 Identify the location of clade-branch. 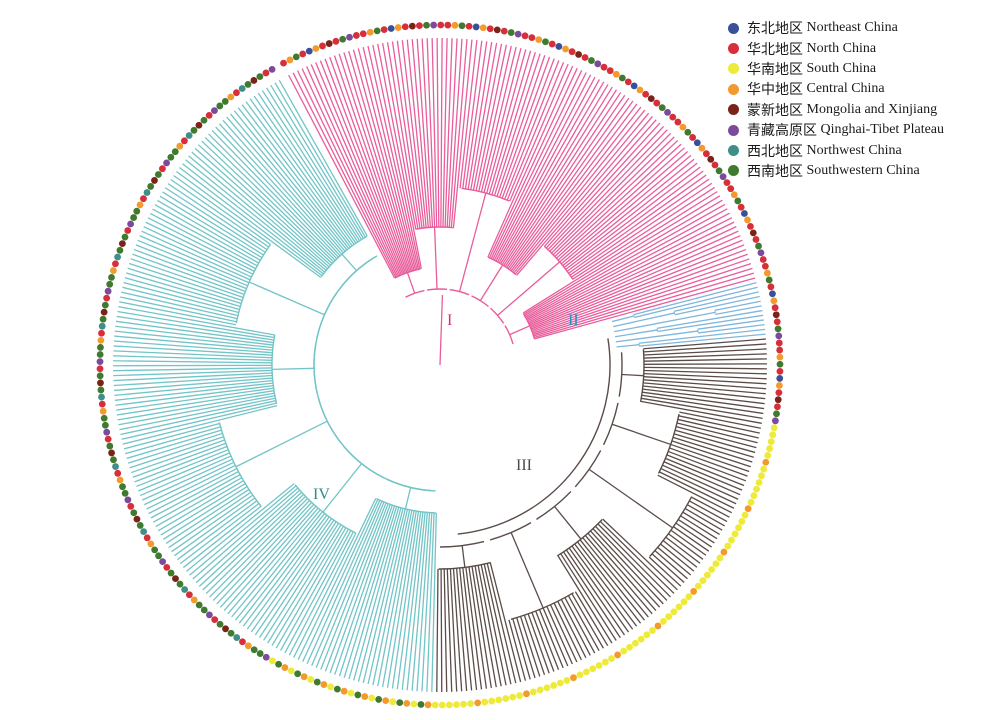
(293, 369).